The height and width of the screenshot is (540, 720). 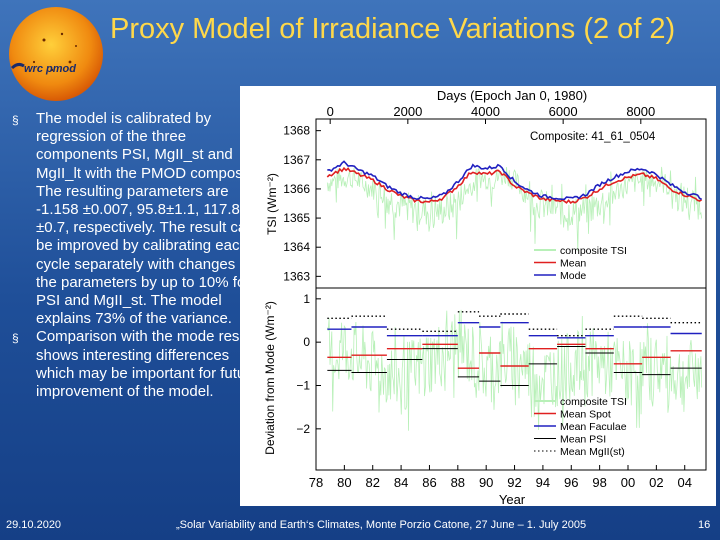 I want to click on tsi-legend-label: Mode, so click(x=573, y=276).